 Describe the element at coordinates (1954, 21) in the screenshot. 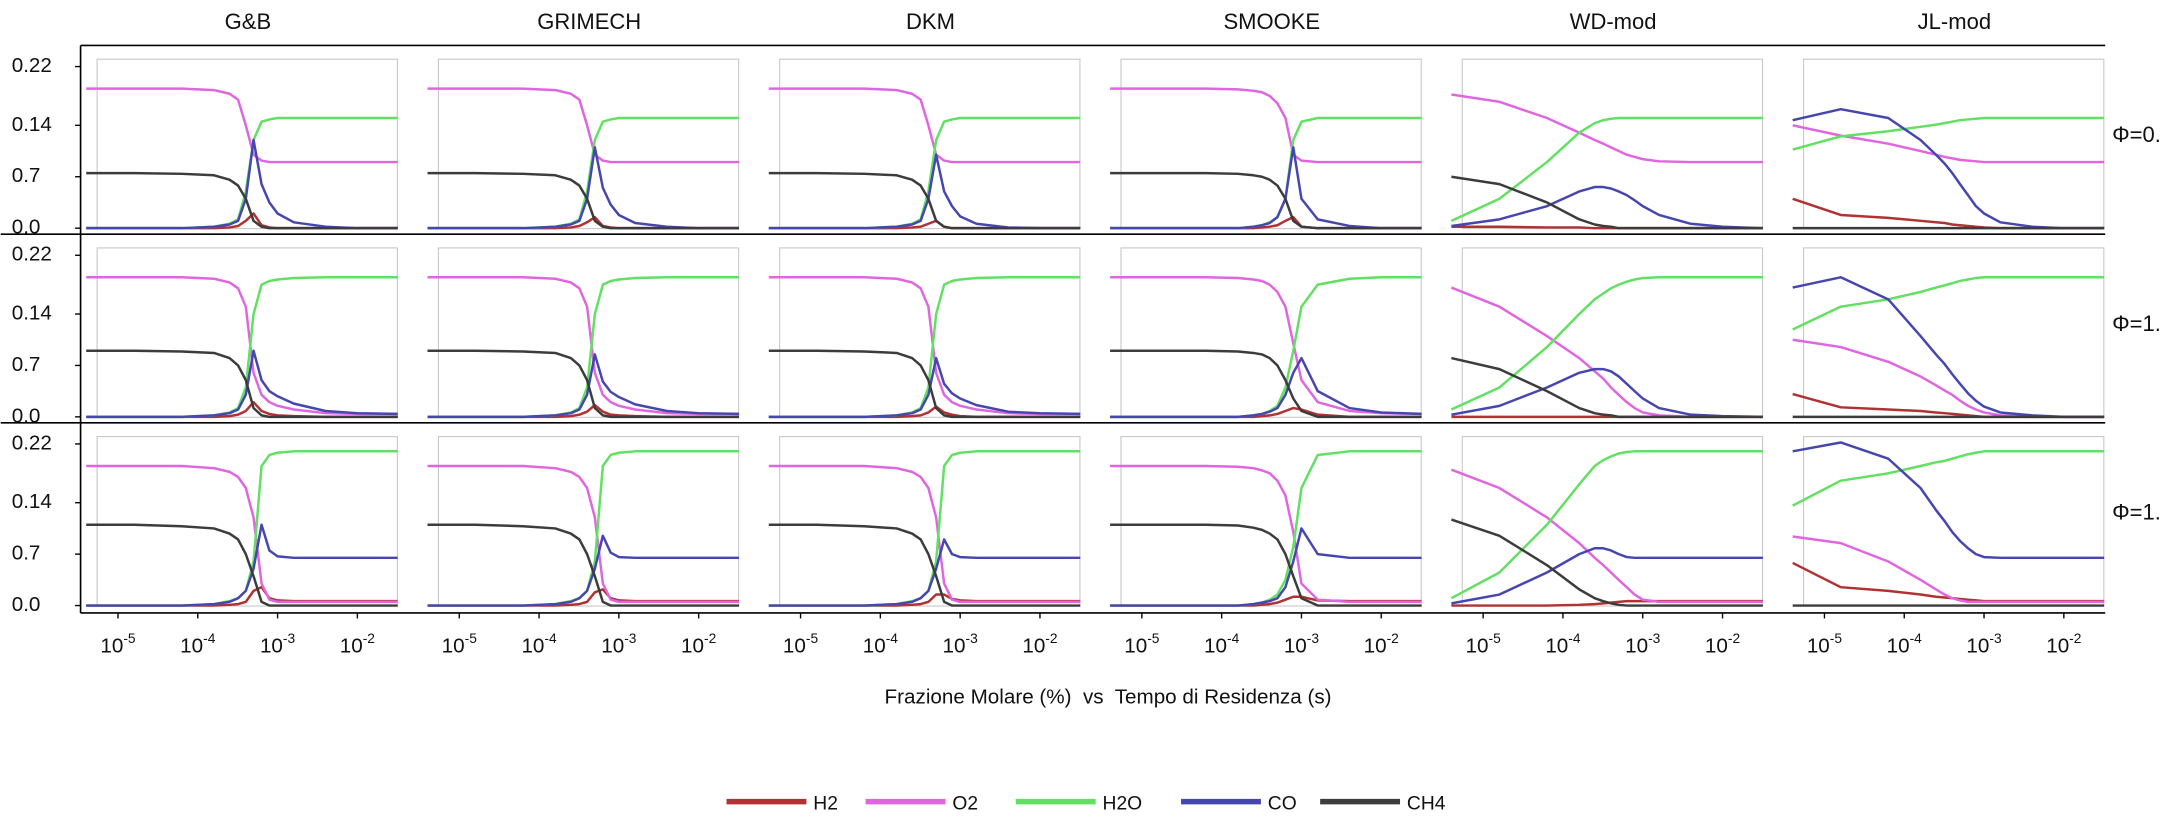

I see `column-title: JL-mod` at that location.